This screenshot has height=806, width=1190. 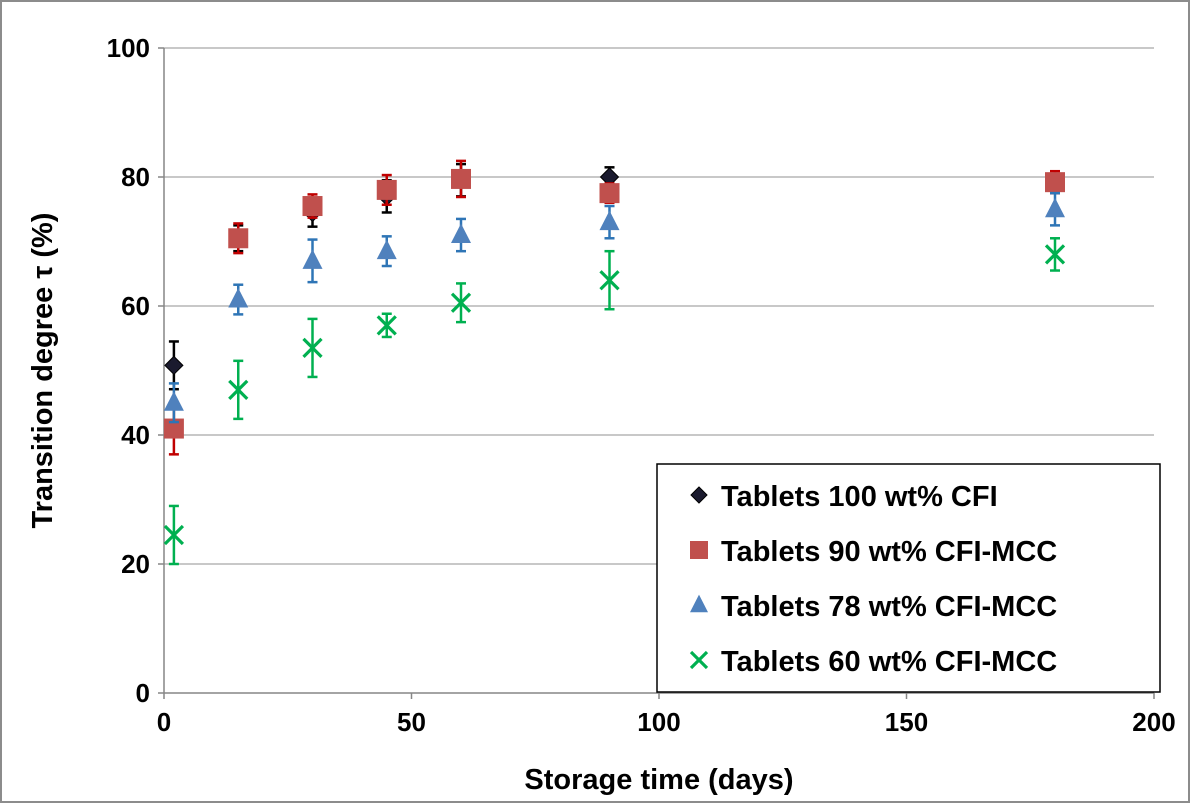 I want to click on y-axis-title: Transition degree τ (%), so click(x=43, y=371).